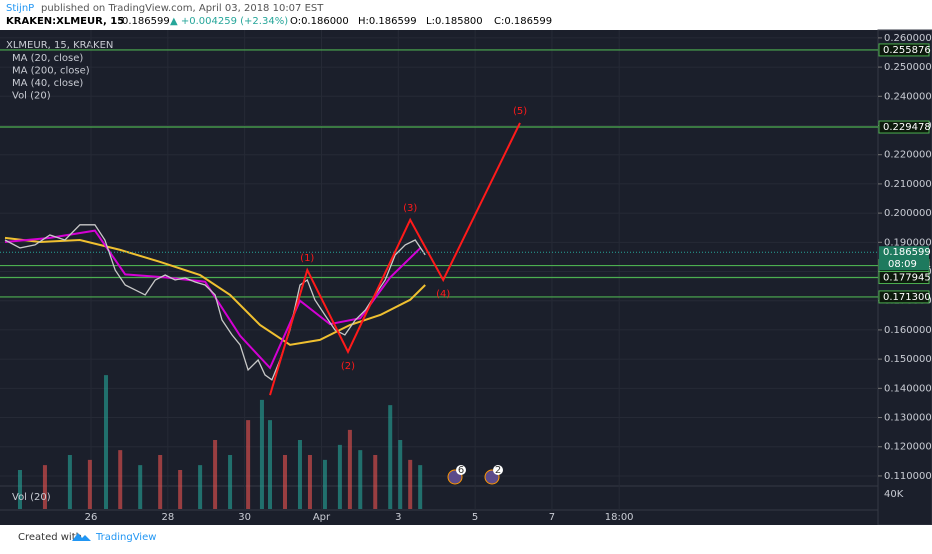  Describe the element at coordinates (908, 242) in the screenshot. I see `y-tick-label: 0.190000` at that location.